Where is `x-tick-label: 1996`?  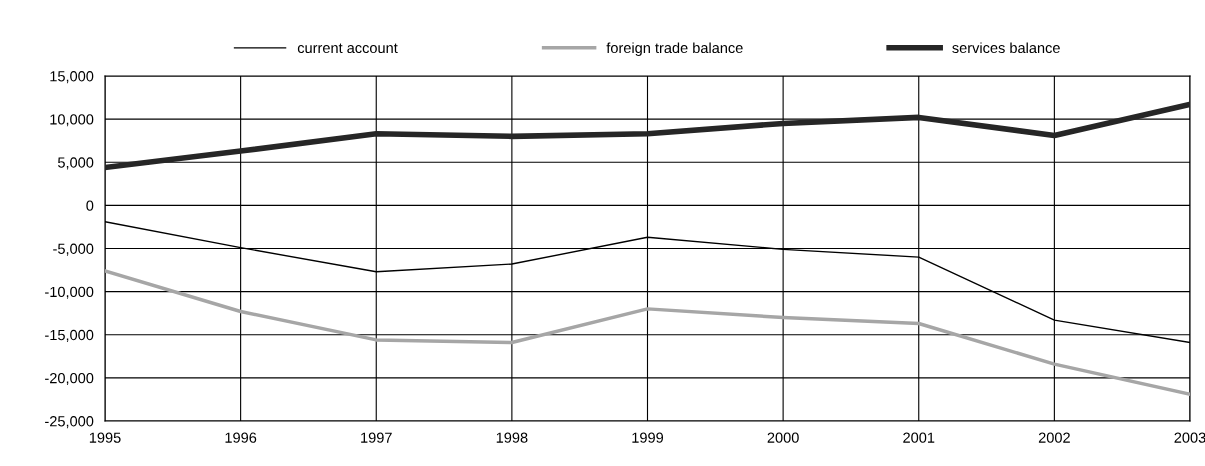
x-tick-label: 1996 is located at coordinates (241, 437).